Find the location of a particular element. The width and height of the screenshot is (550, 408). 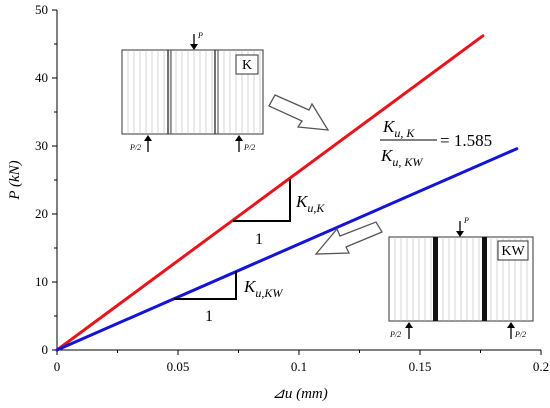

hollow-arrow-kw-icon is located at coordinates (348, 238).